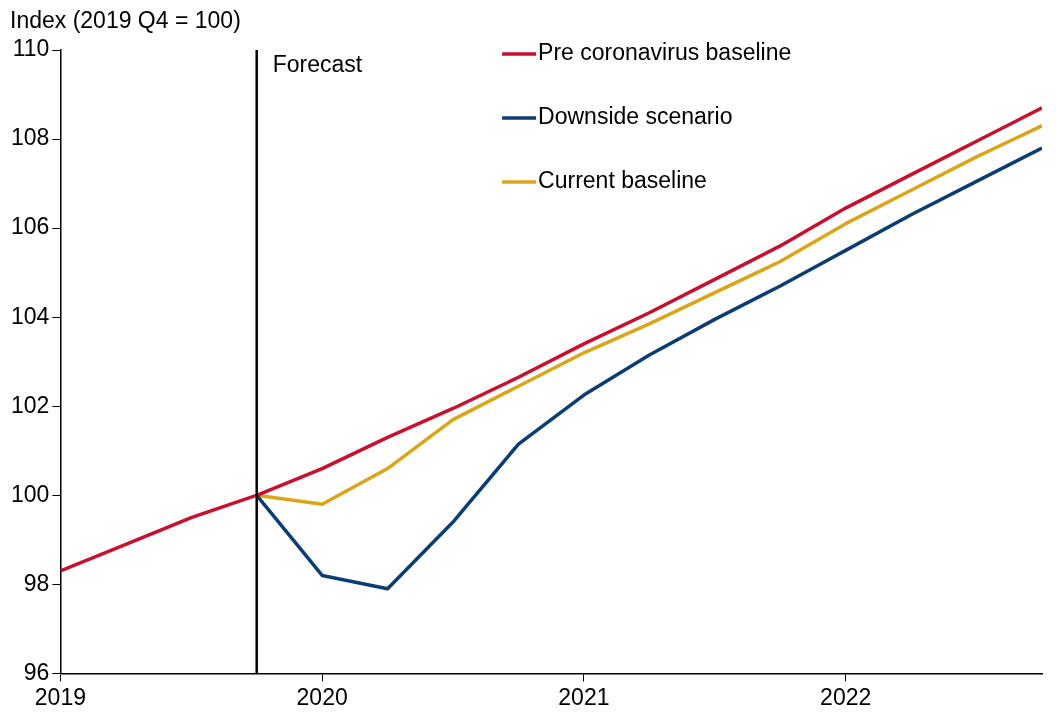  Describe the element at coordinates (30, 137) in the screenshot. I see `y-tick-label: 108` at that location.